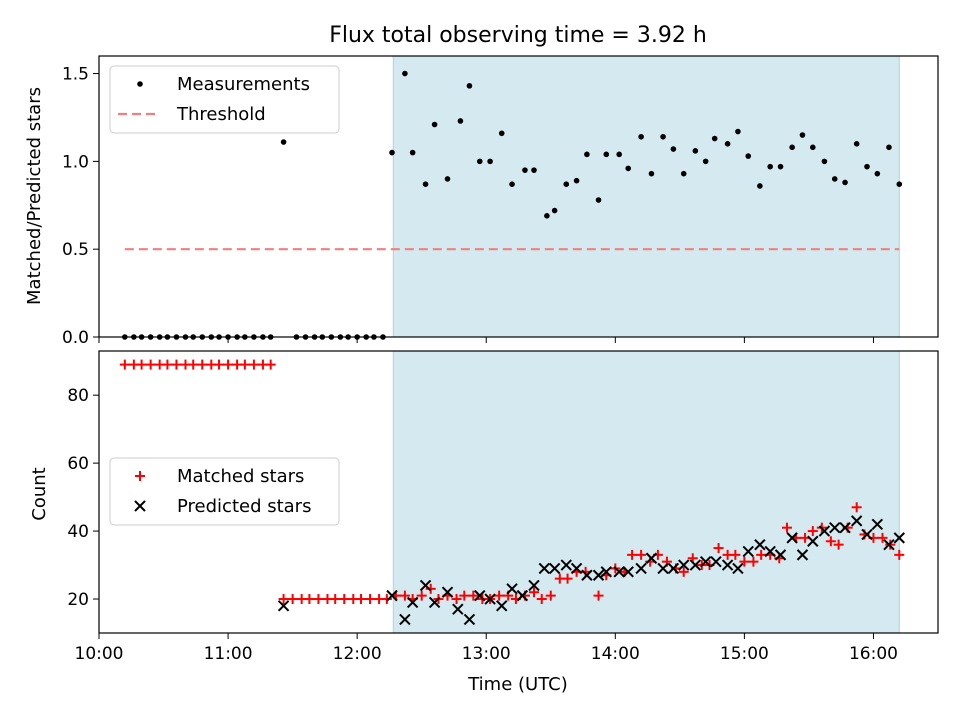 This screenshot has width=960, height=720. I want to click on x-tick-label: 14:00, so click(615, 654).